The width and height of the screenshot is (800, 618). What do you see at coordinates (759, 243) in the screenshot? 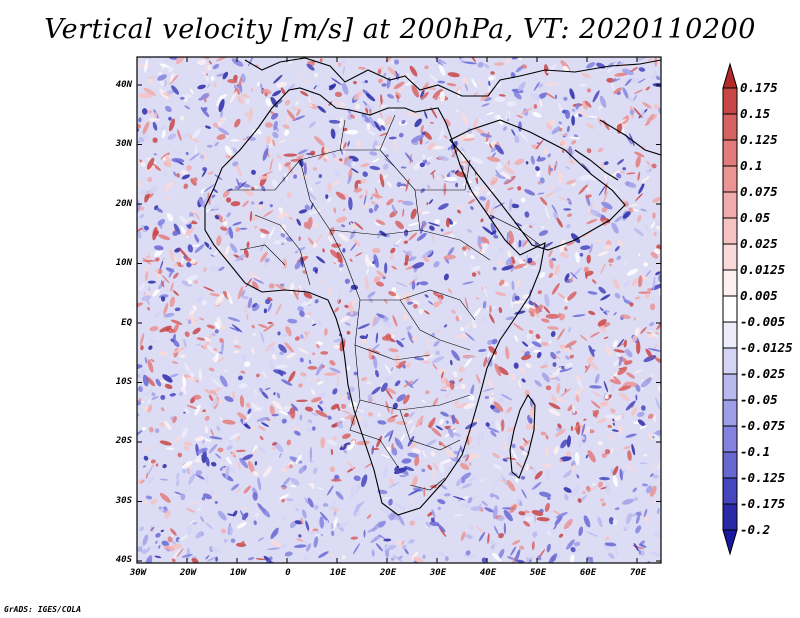
I see `colorbar-label: 0.025` at bounding box center [759, 243].